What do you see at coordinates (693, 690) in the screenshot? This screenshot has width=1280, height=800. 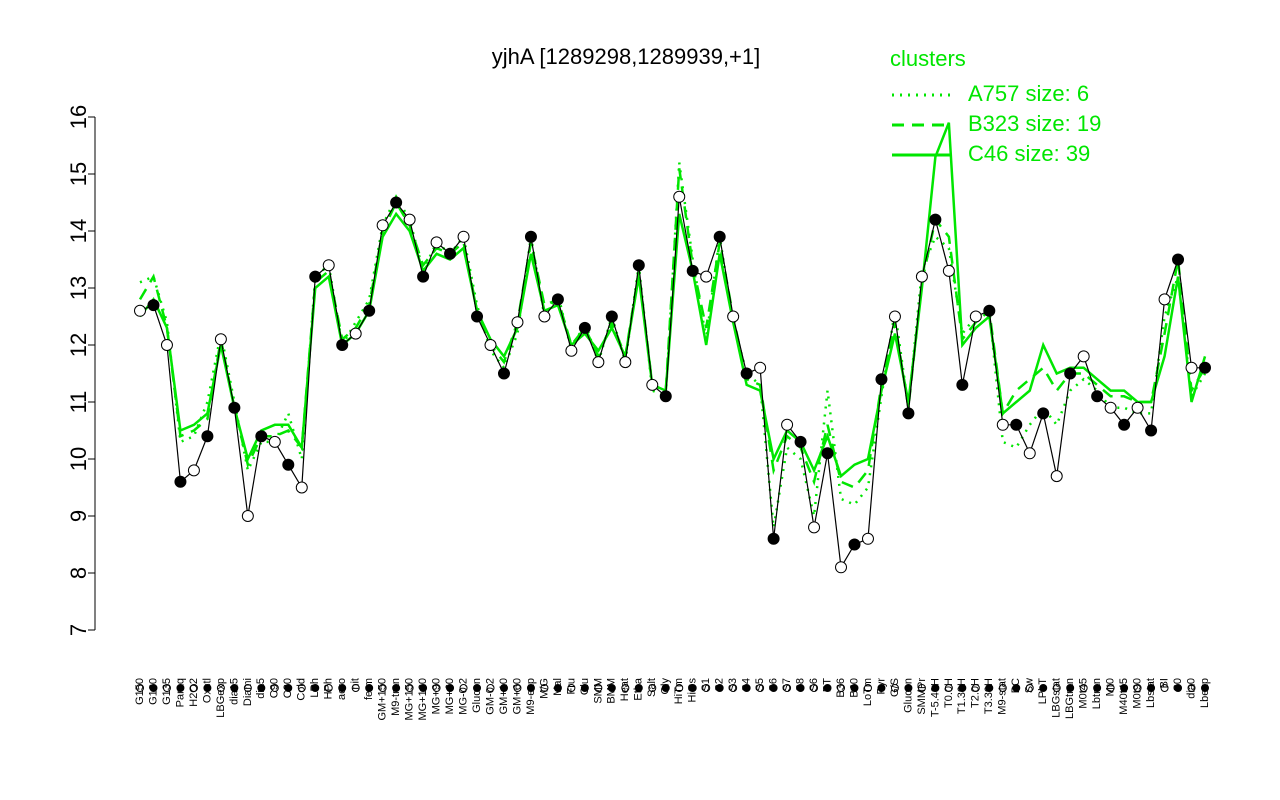 I see `x-tick-label: HiOs` at bounding box center [693, 690].